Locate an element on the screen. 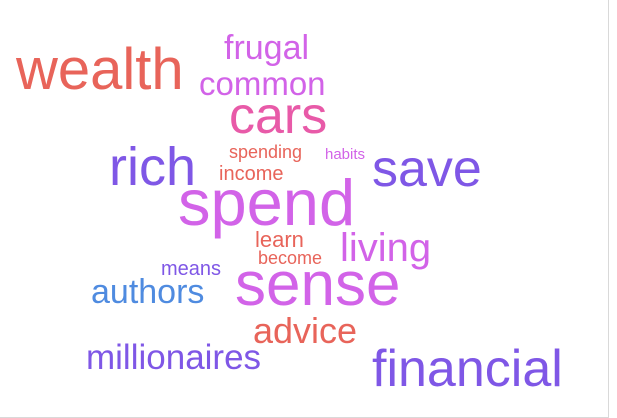 Image resolution: width=617 pixels, height=418 pixels. word-financial: financial is located at coordinates (467, 369).